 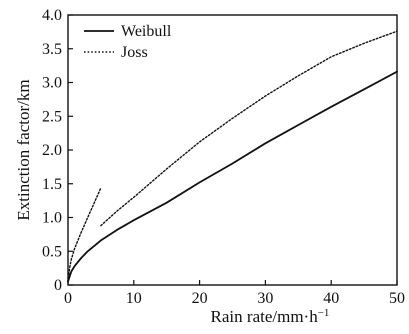 What do you see at coordinates (146, 31) in the screenshot?
I see `legend-label-weibull: Weibull` at bounding box center [146, 31].